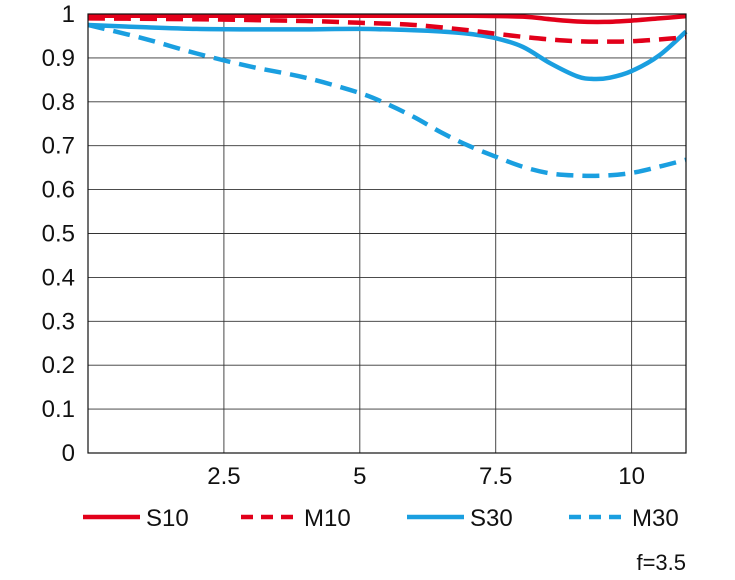  What do you see at coordinates (381, 518) in the screenshot?
I see `legend: S10 M10 S30 M30` at bounding box center [381, 518].